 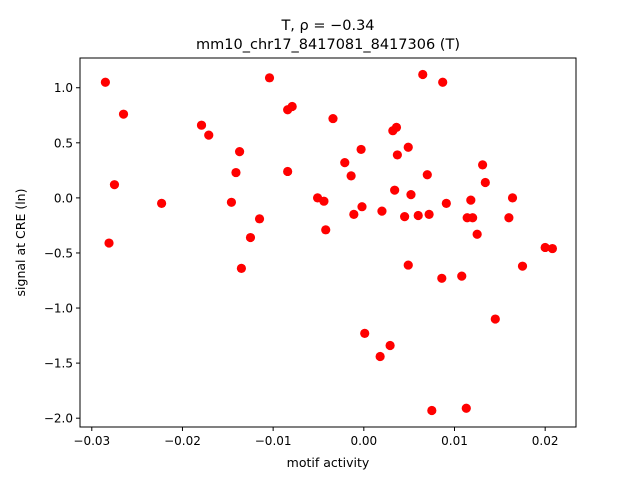 What do you see at coordinates (58, 419) in the screenshot?
I see `y-tick-label: −2.0` at bounding box center [58, 419].